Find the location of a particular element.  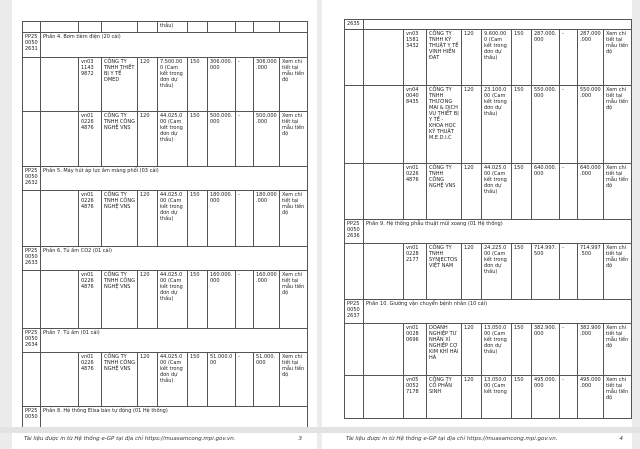

final-price-cell: 495.000.000 is located at coordinates (590, 397).